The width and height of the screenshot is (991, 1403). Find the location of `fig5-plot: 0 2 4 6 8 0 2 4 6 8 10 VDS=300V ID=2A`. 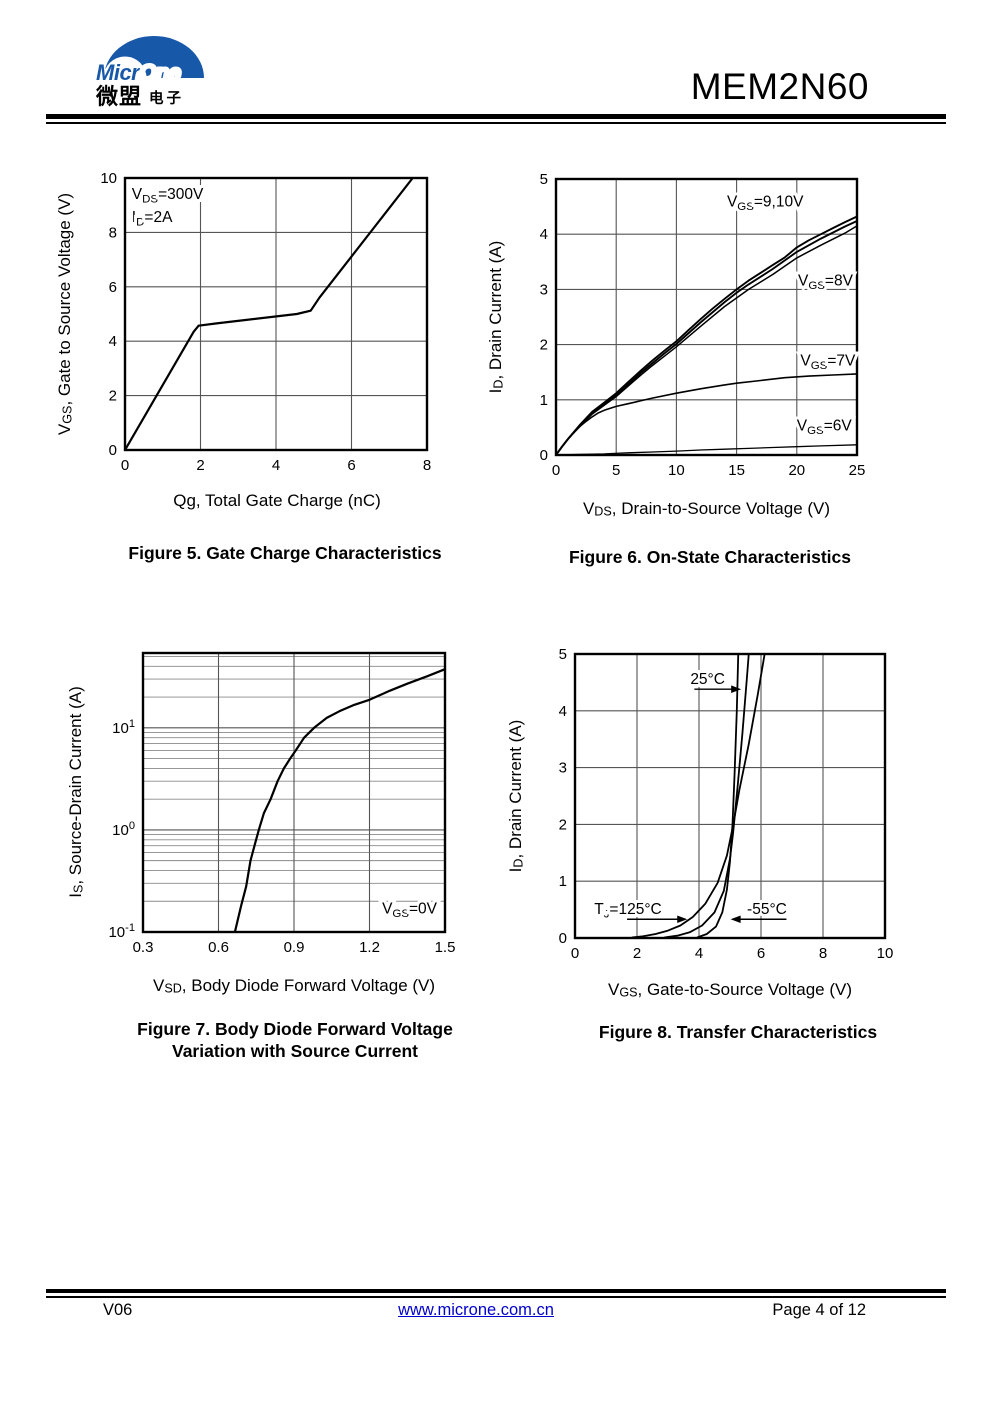

fig5-plot: 0 2 4 6 8 0 2 4 6 8 10 VDS=300V ID=2A is located at coordinates (265, 322).